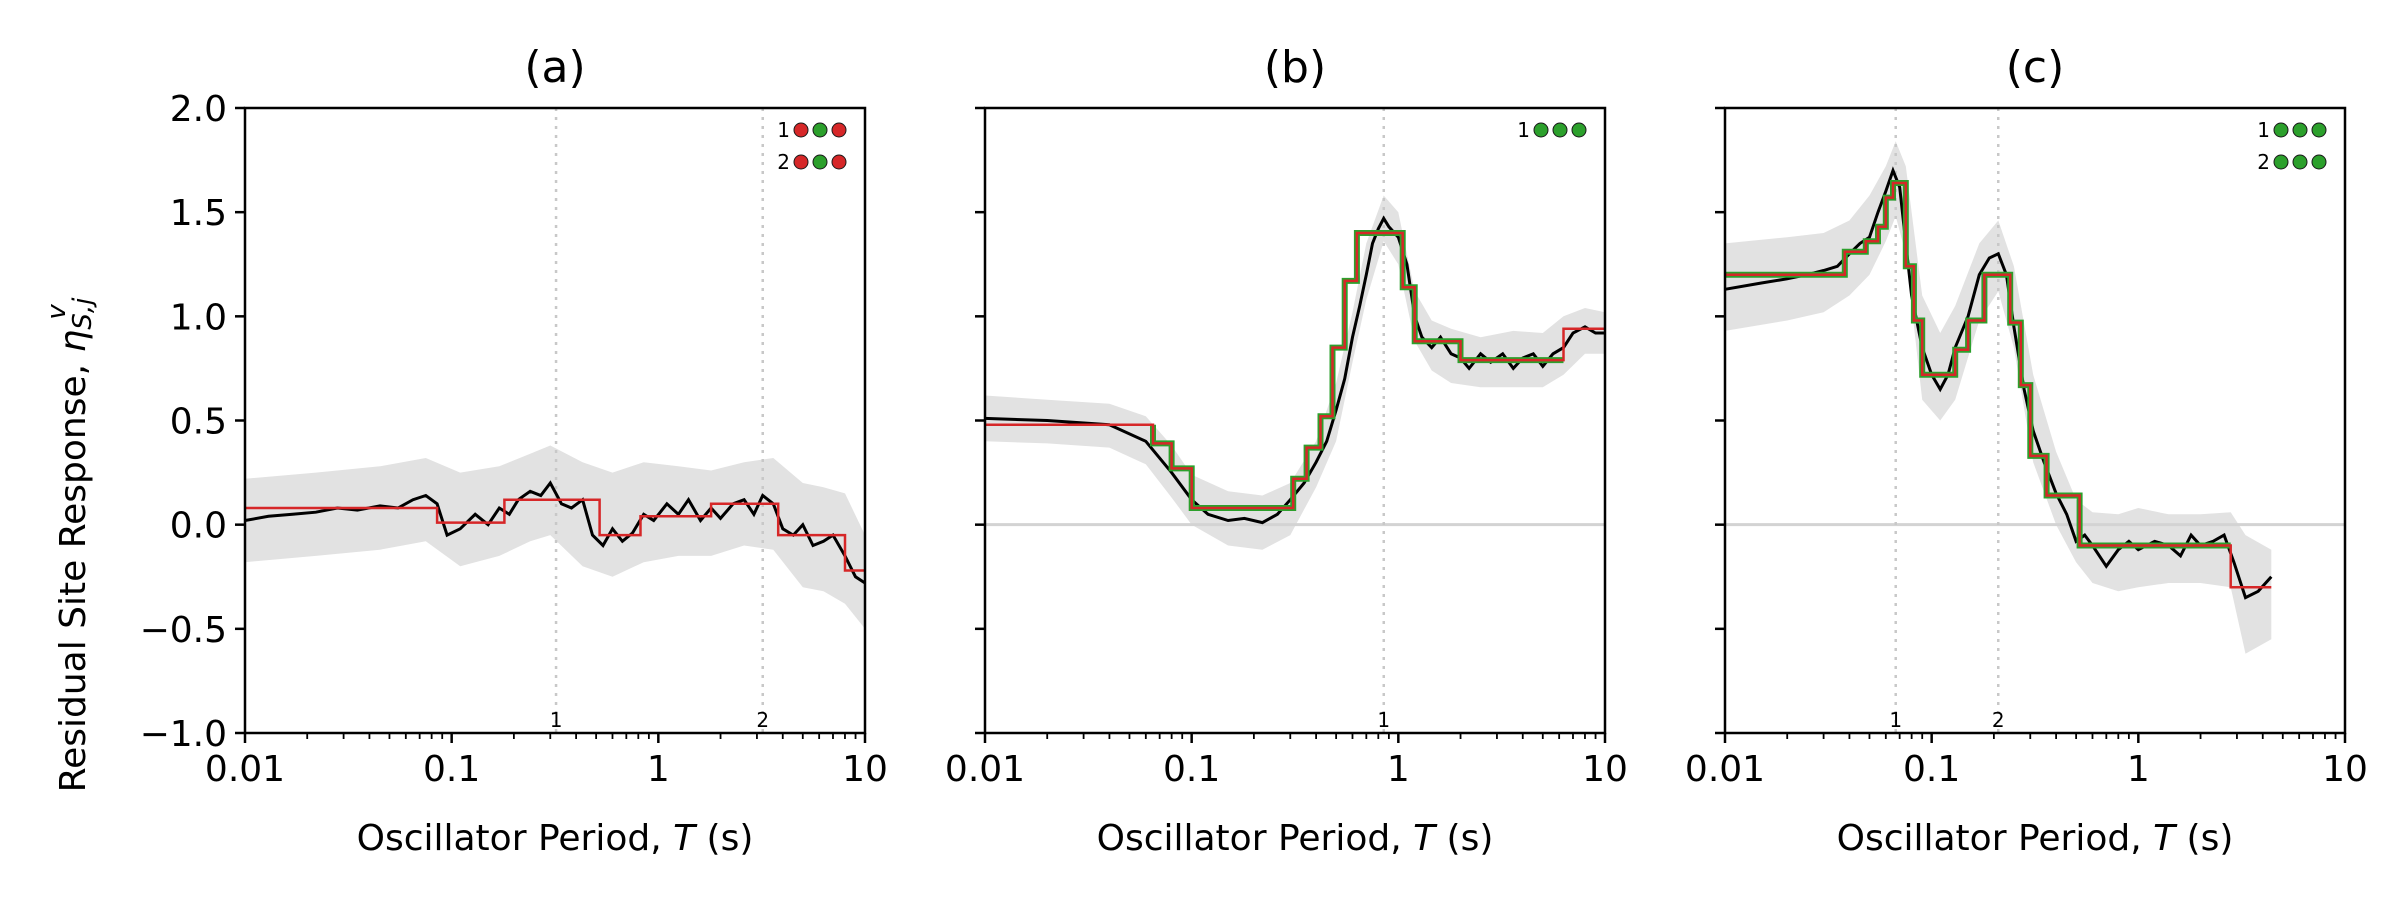 The height and width of the screenshot is (900, 2400). What do you see at coordinates (198, 526) in the screenshot?
I see `y-tick-label: 0.0` at bounding box center [198, 526].